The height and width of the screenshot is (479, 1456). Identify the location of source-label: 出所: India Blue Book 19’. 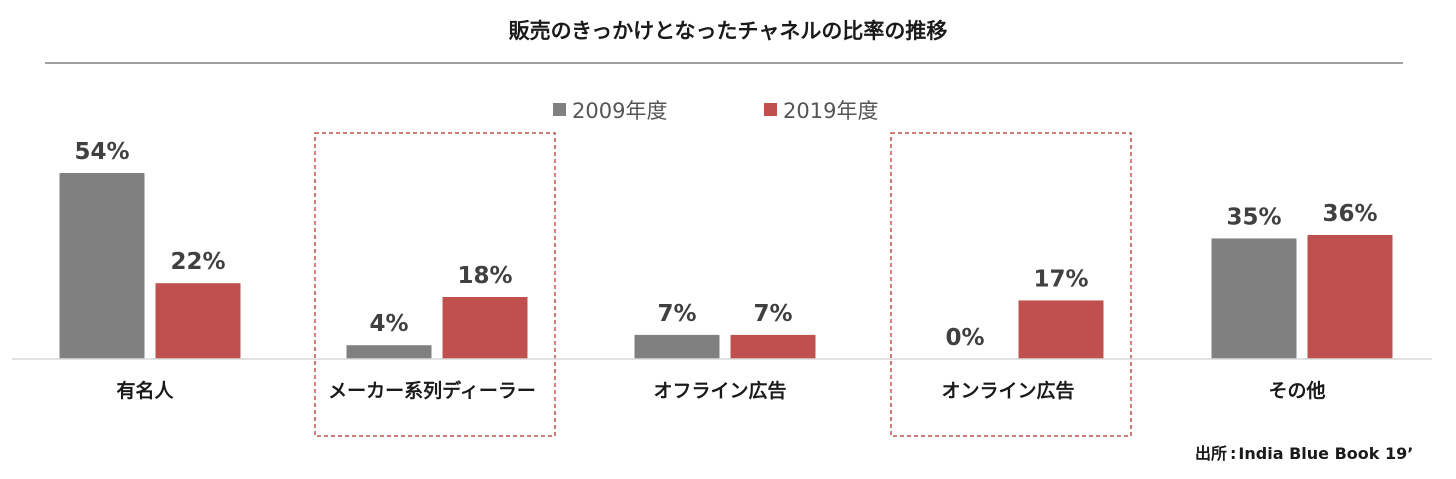
(1304, 453).